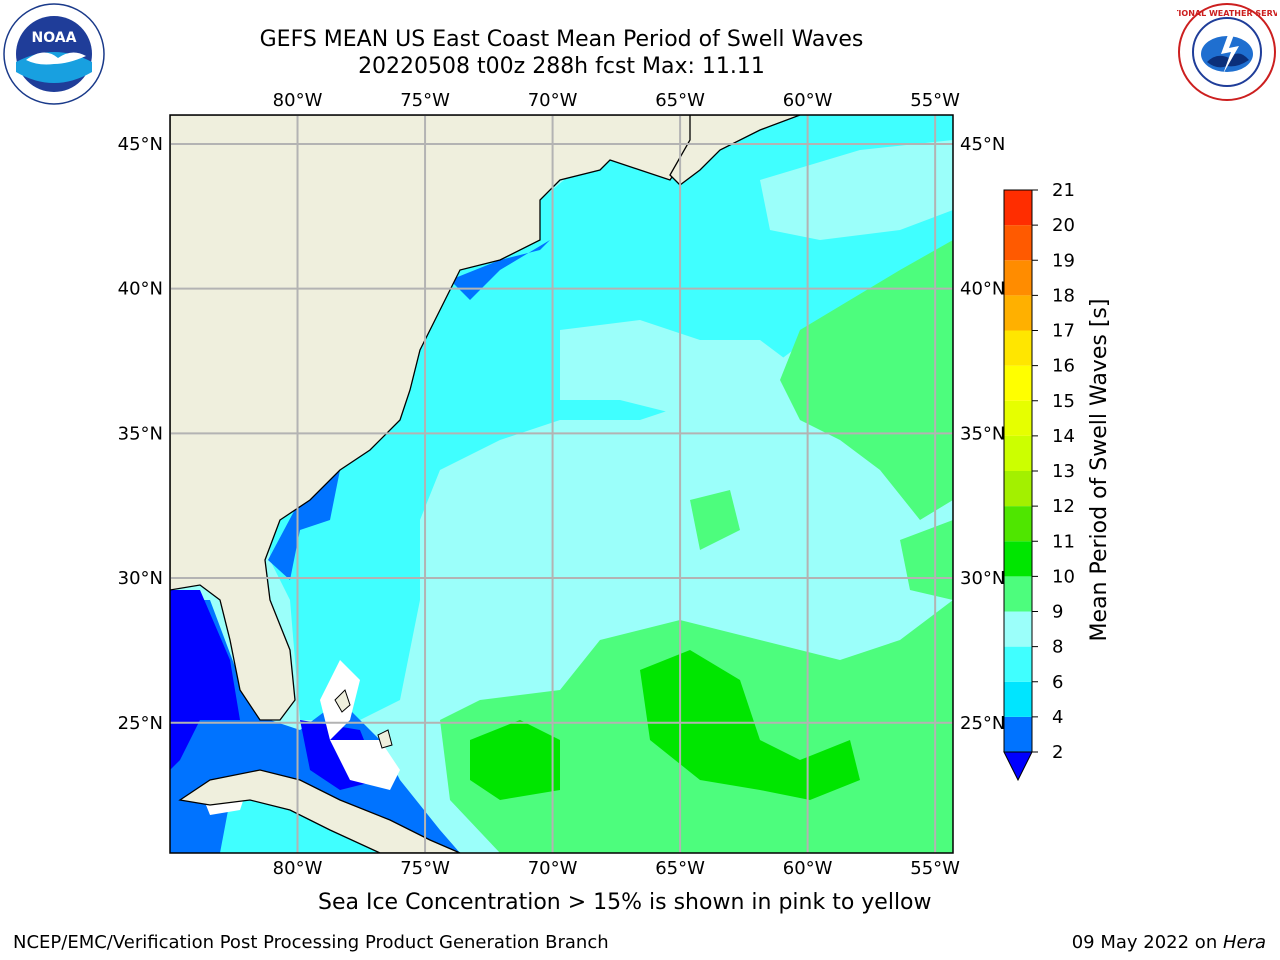 This screenshot has height=960, width=1280. Describe the element at coordinates (1063, 225) in the screenshot. I see `colorbar-tick-label: 20` at that location.